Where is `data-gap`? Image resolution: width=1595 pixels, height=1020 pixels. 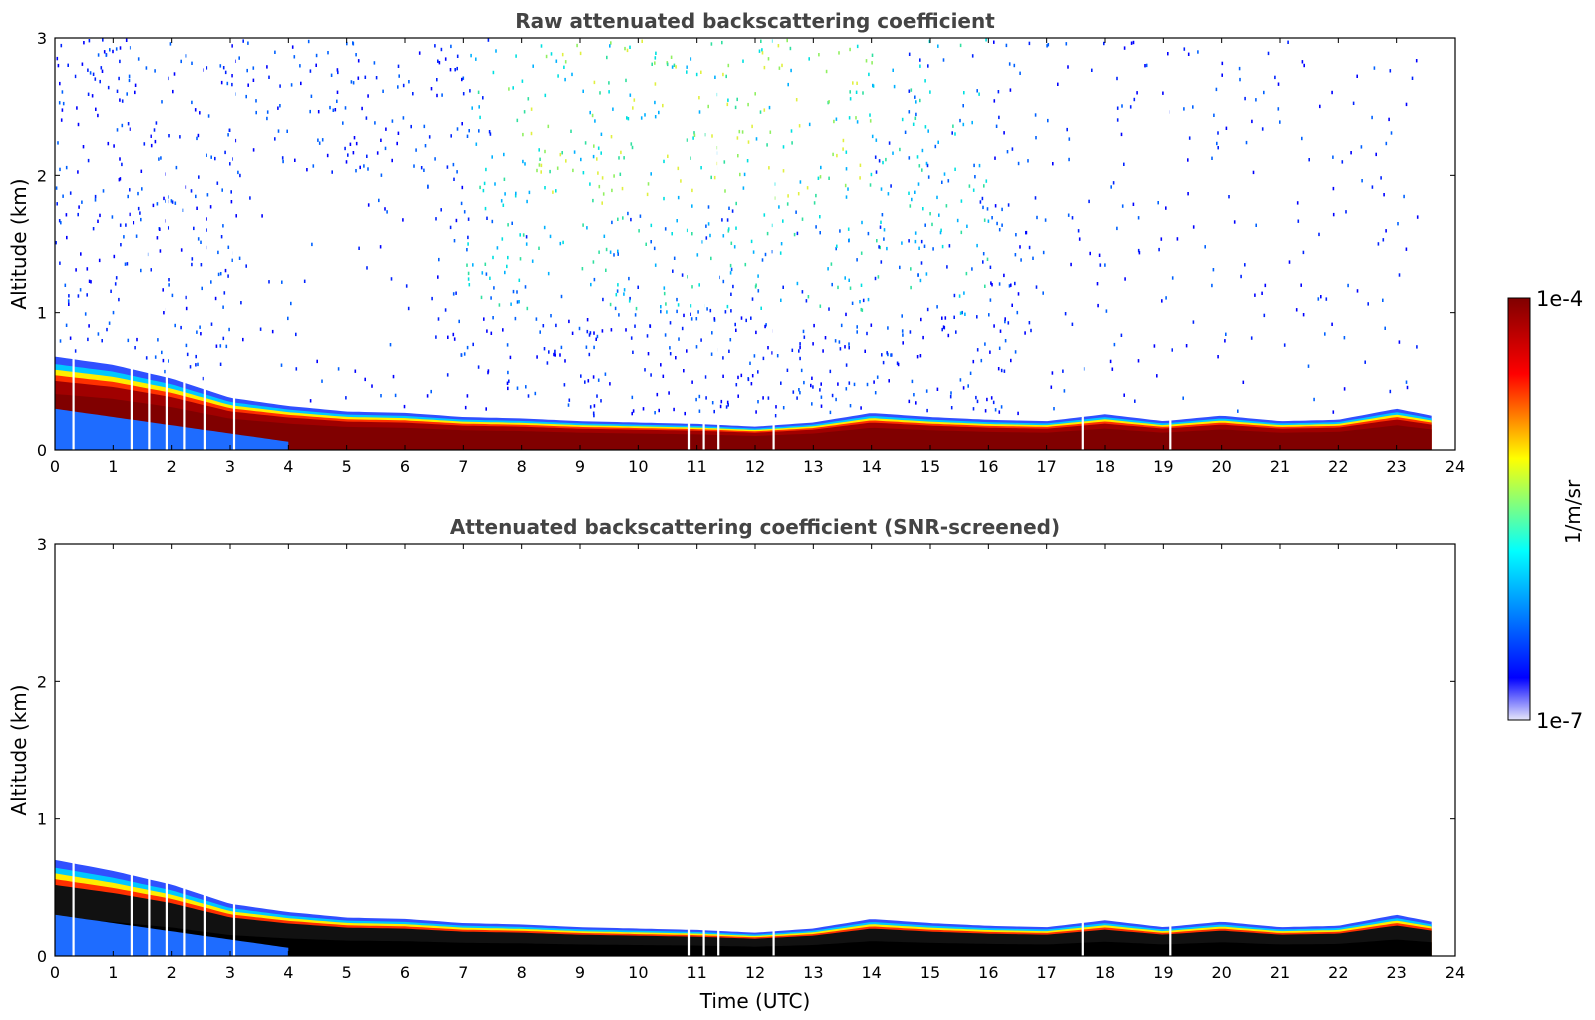 data-gap is located at coordinates (204, 750).